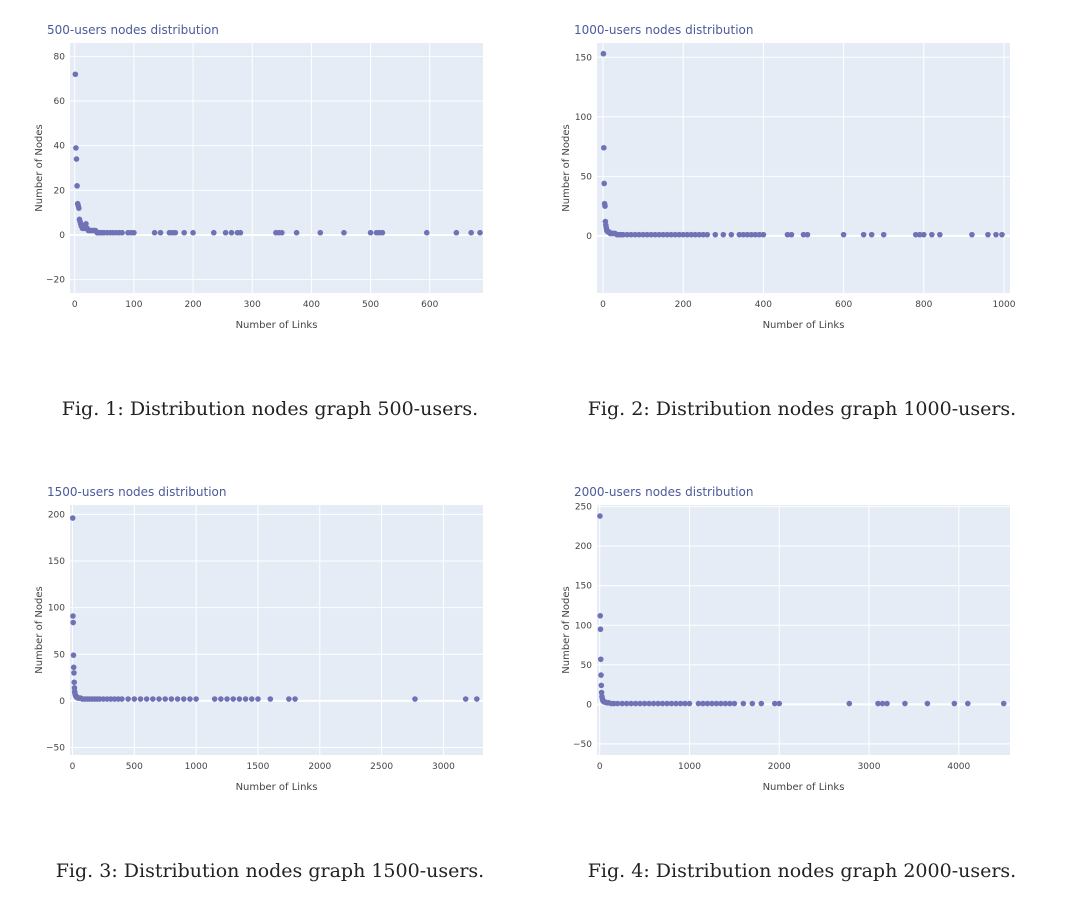 The height and width of the screenshot is (913, 1079). Describe the element at coordinates (664, 30) in the screenshot. I see `chart-title: 1000-users nodes distribution` at that location.